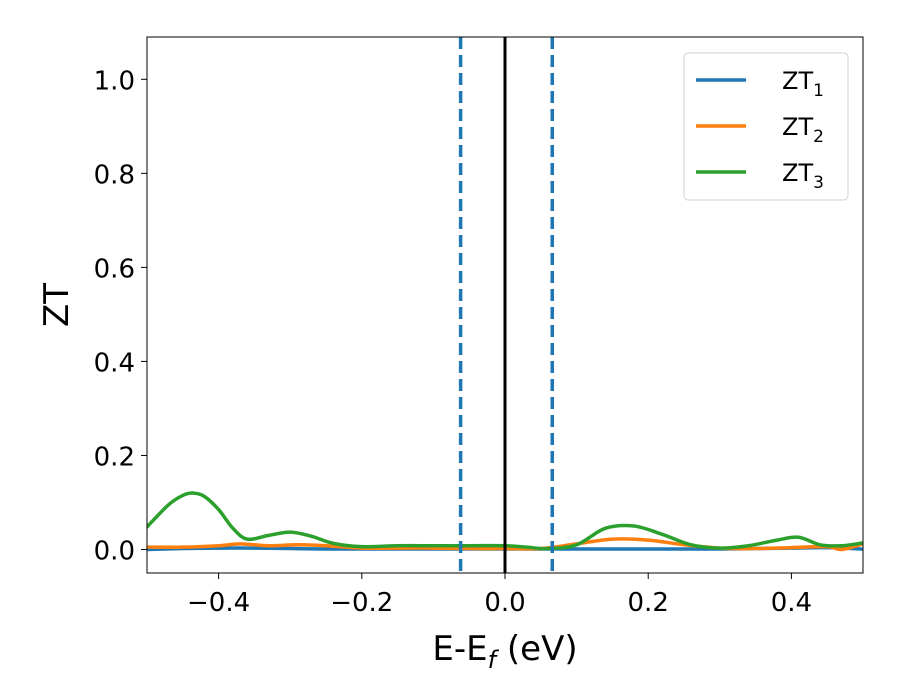 The width and height of the screenshot is (900, 700). Describe the element at coordinates (505, 521) in the screenshot. I see `series-line-zt3` at that location.